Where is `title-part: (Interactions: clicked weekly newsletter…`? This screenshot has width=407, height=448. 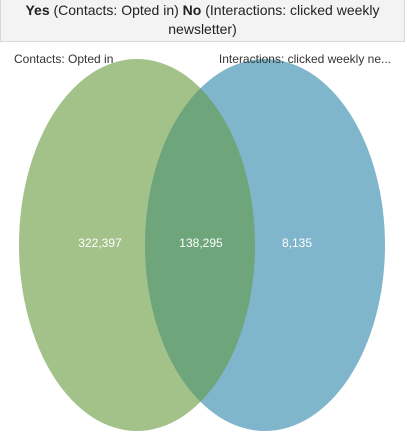
title-part: (Interactions: clicked weekly newsletter… is located at coordinates (274, 19).